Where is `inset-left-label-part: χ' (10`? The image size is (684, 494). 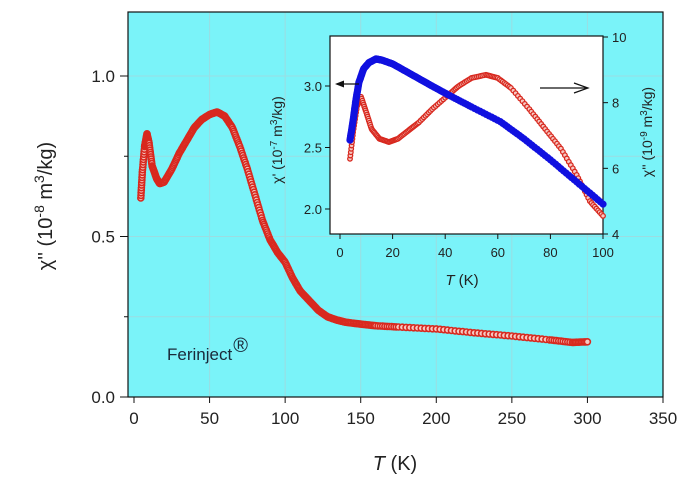
inset-left-label-part: χ' (10 is located at coordinates (277, 166).